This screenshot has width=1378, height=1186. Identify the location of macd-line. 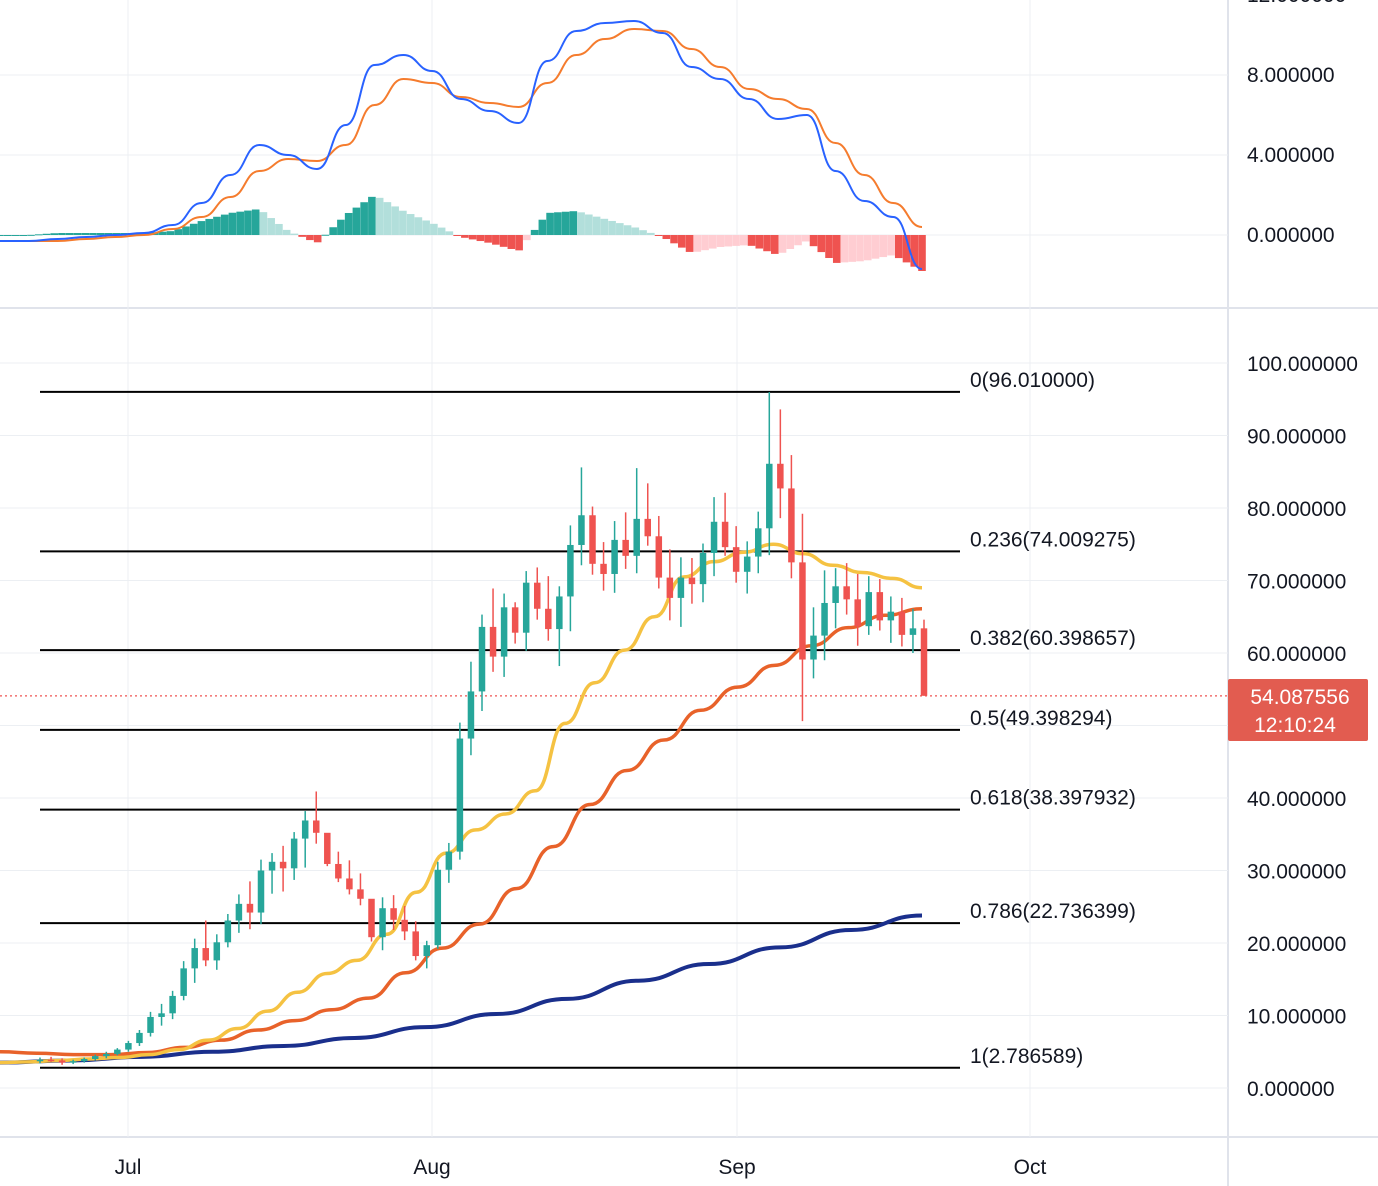
(461, 144).